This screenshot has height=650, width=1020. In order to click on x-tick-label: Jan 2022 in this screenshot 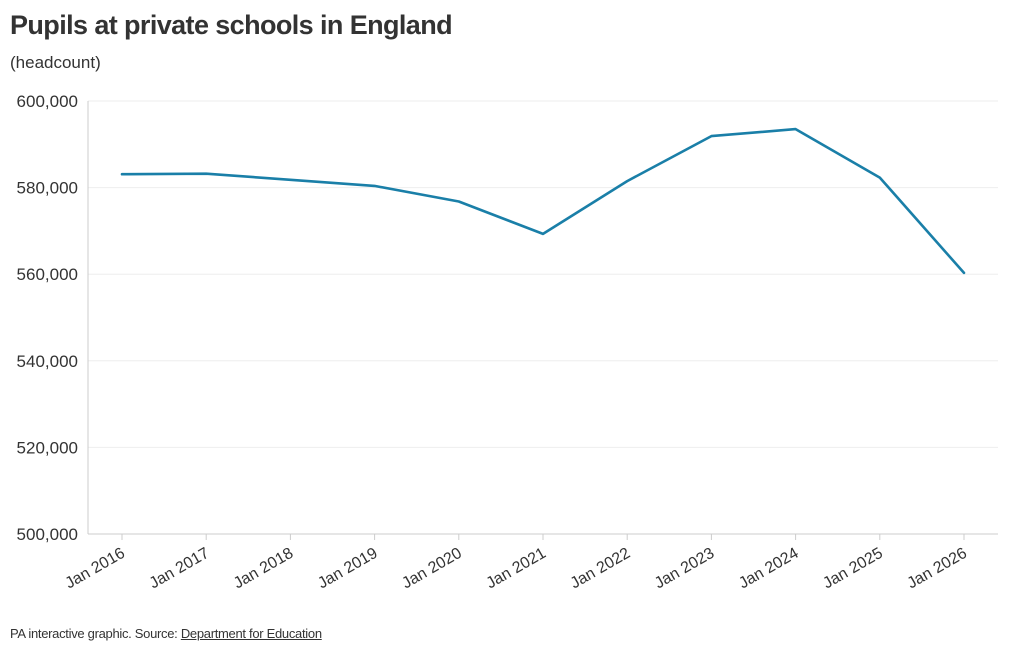, I will do `click(601, 569)`.